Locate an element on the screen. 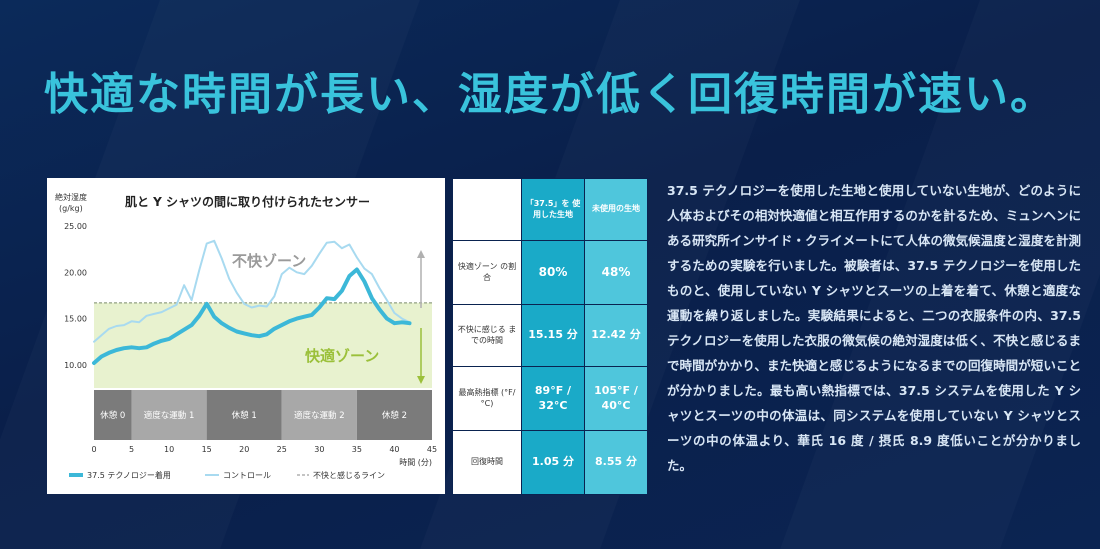 This screenshot has width=1100, height=549. x-tick-label: 15 is located at coordinates (207, 449).